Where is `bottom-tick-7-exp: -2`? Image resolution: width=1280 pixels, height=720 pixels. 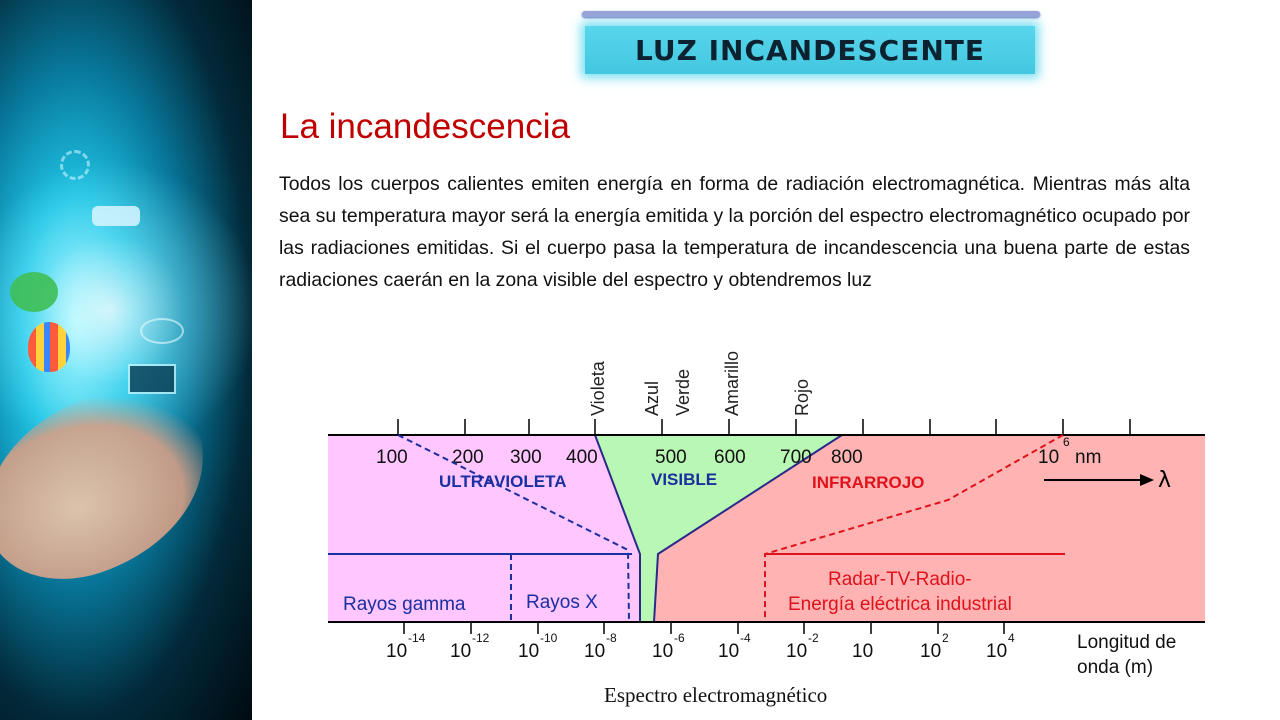
bottom-tick-7-exp: -2 is located at coordinates (813, 638).